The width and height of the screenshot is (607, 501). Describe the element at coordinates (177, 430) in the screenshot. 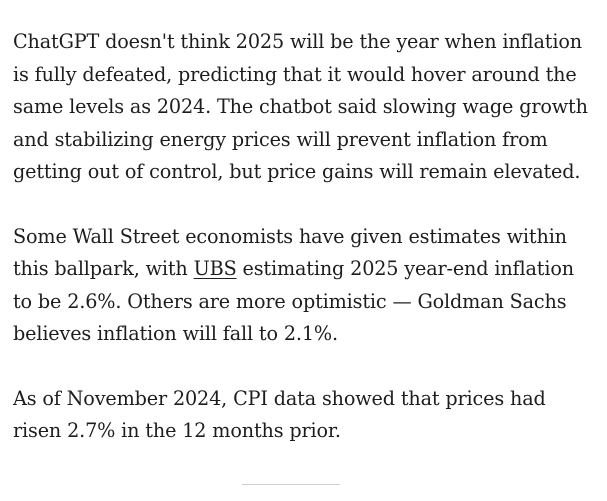

I see `text-line: risen 2.7% in the 12 months prior.` at that location.